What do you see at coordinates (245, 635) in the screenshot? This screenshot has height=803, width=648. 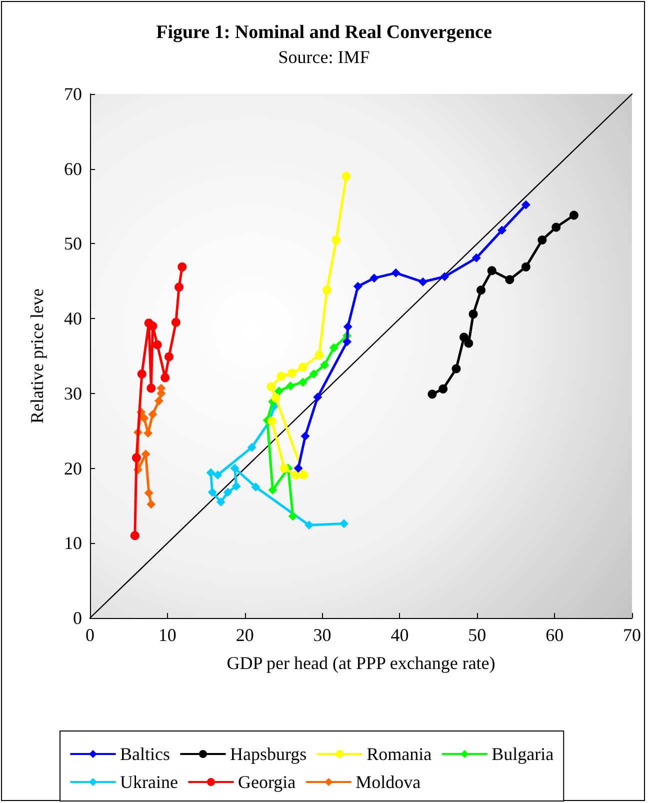 I see `x-tick-label: 20` at bounding box center [245, 635].